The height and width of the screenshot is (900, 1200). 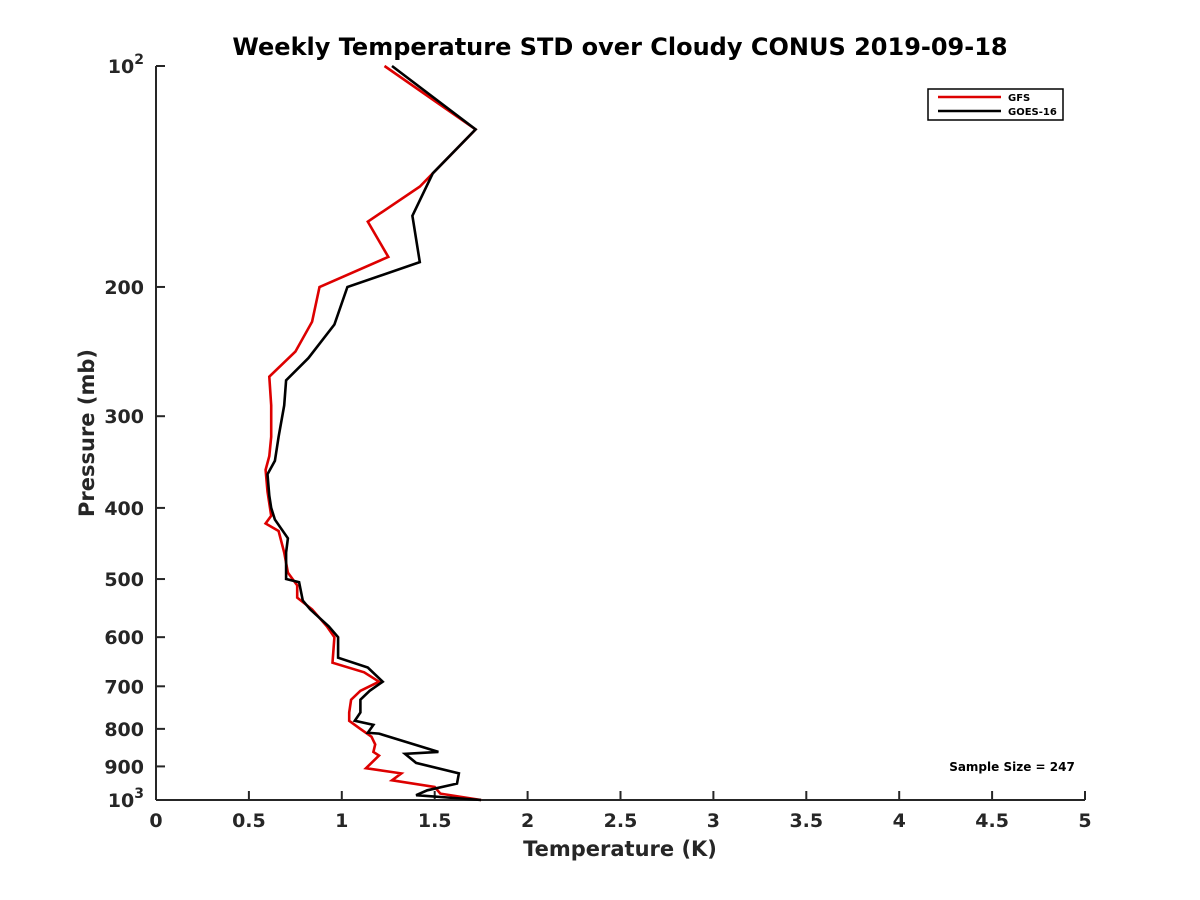 I want to click on x-tick-label: 4, so click(x=899, y=821).